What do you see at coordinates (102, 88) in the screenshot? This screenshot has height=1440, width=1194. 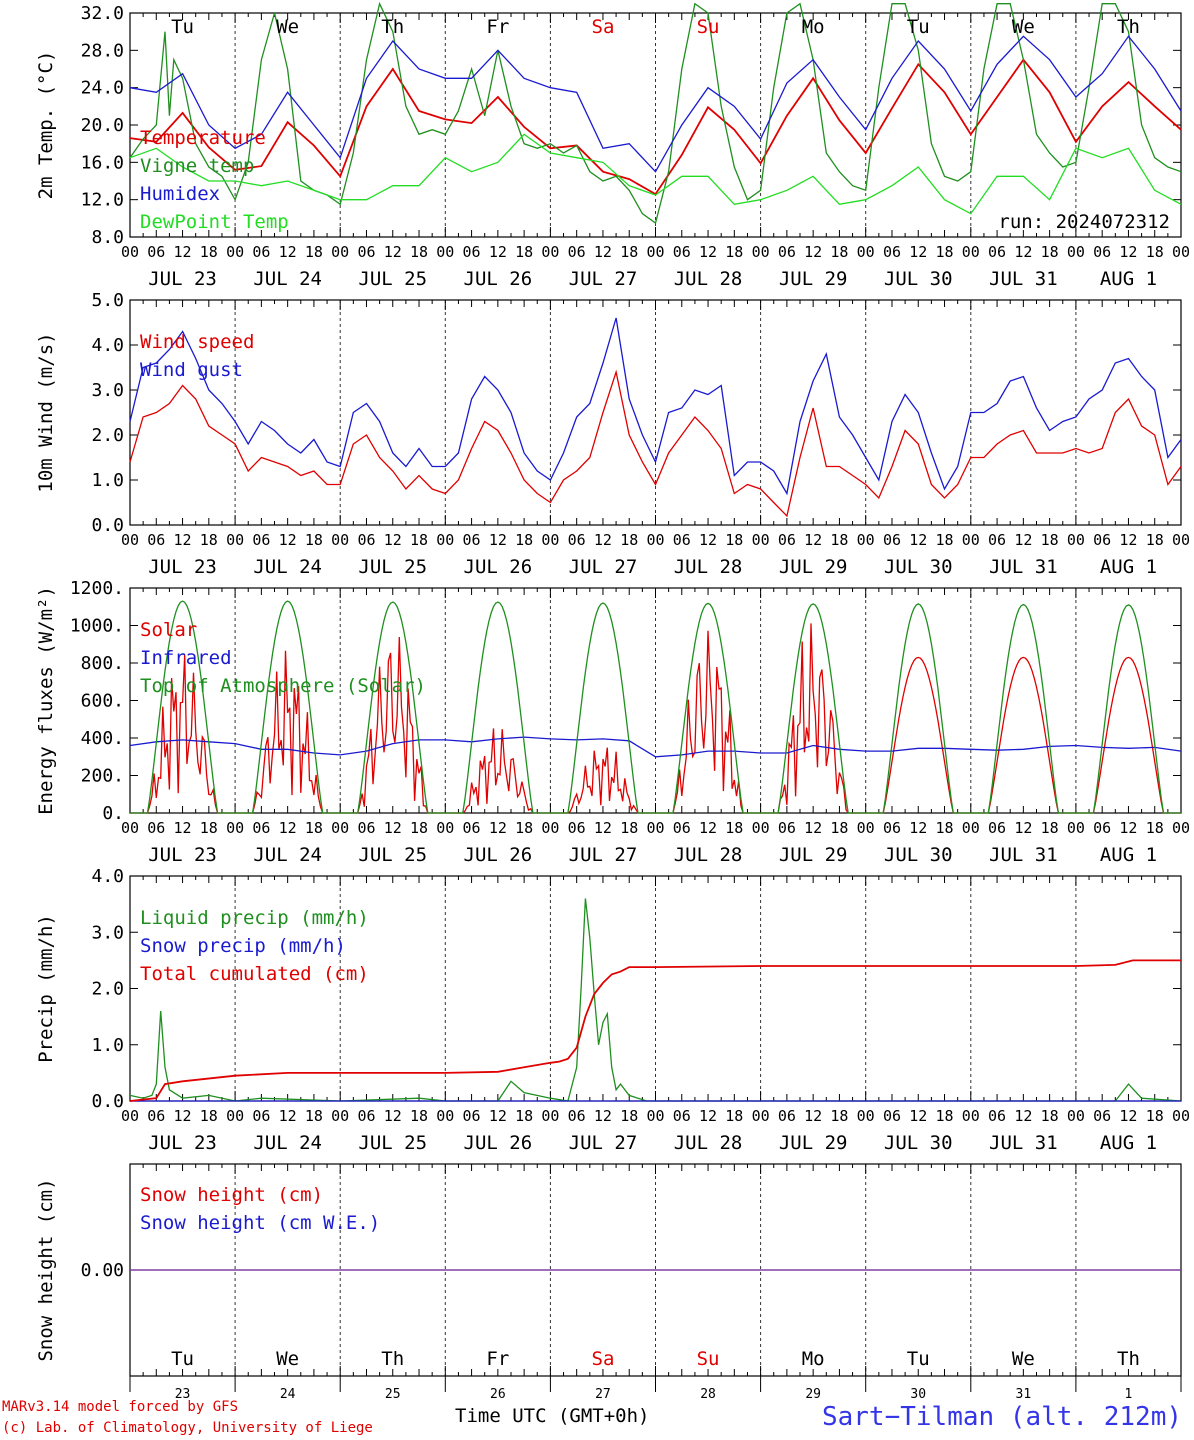 I see `y-tick-label: 24.0` at bounding box center [102, 88].